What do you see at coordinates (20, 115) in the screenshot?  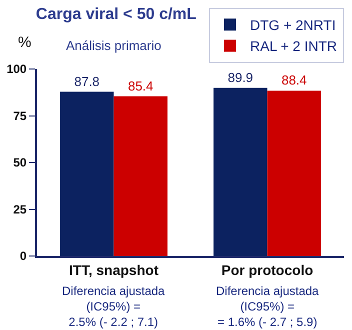 I see `y-tick-label: 75` at bounding box center [20, 115].